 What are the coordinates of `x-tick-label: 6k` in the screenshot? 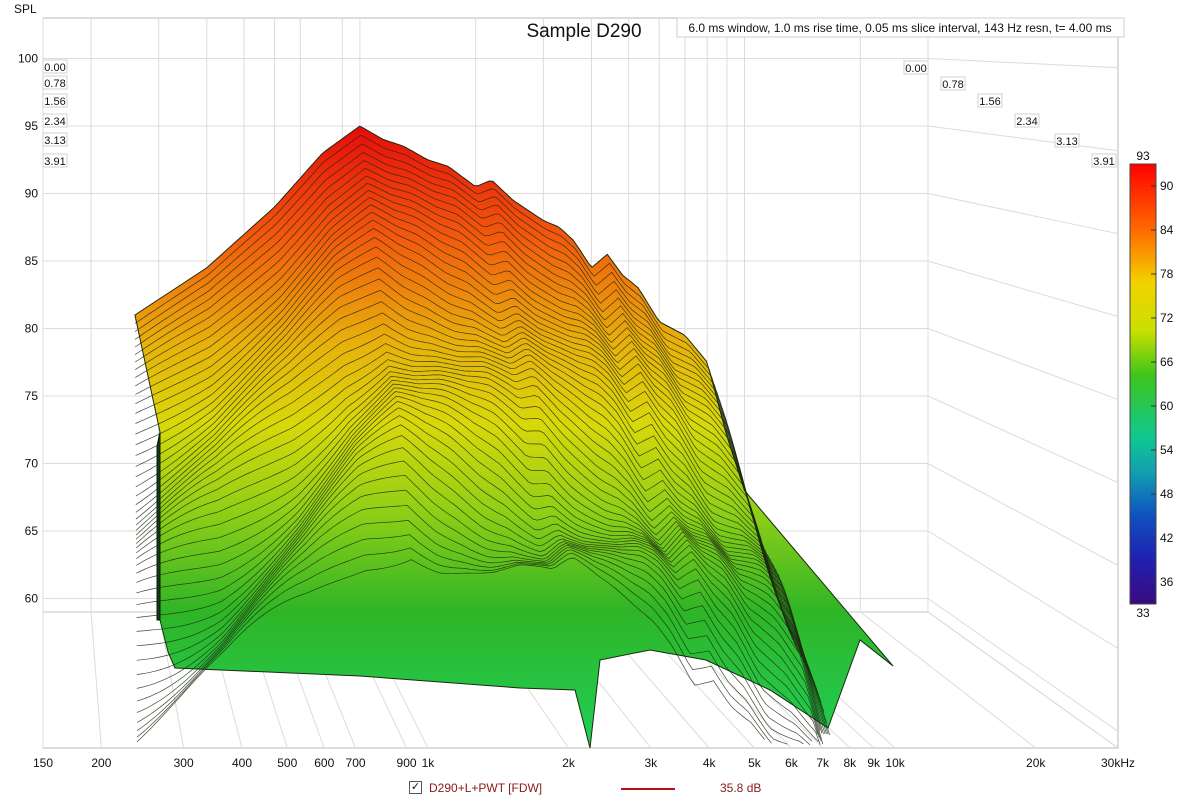 It's located at (792, 763).